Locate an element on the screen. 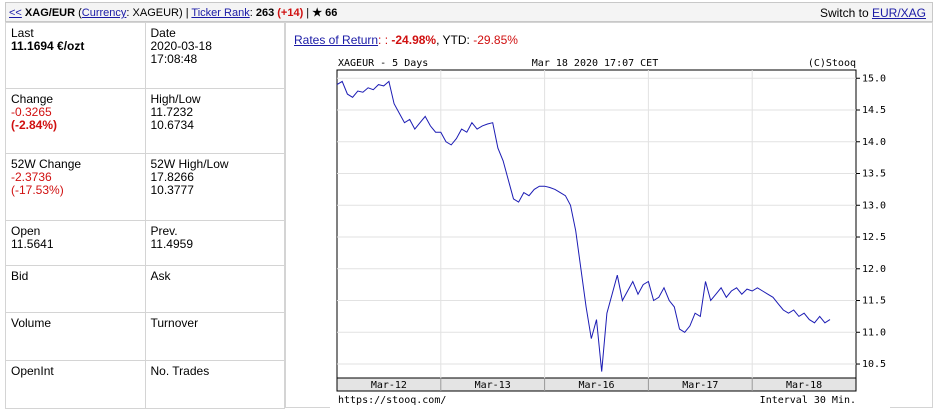 The image size is (946, 411). cell-value: (-2.84%) is located at coordinates (34, 125).